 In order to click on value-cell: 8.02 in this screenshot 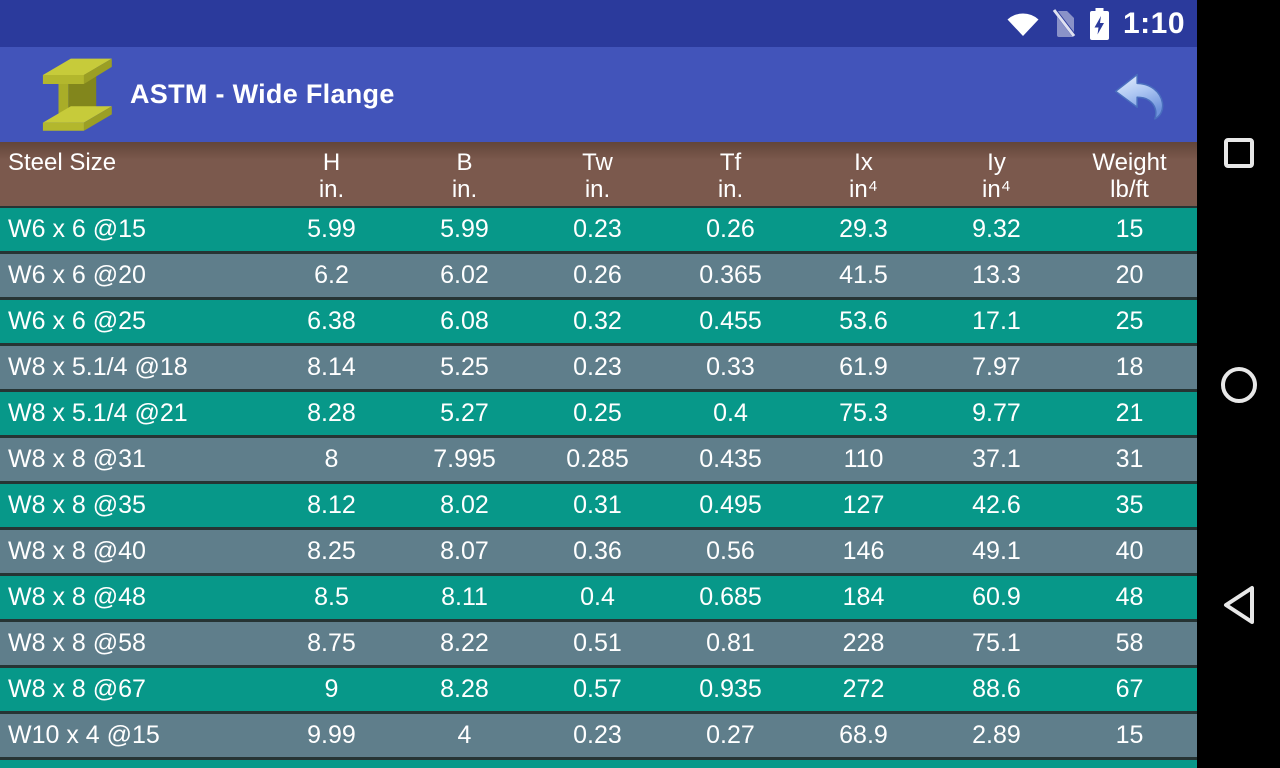, I will do `click(464, 505)`.